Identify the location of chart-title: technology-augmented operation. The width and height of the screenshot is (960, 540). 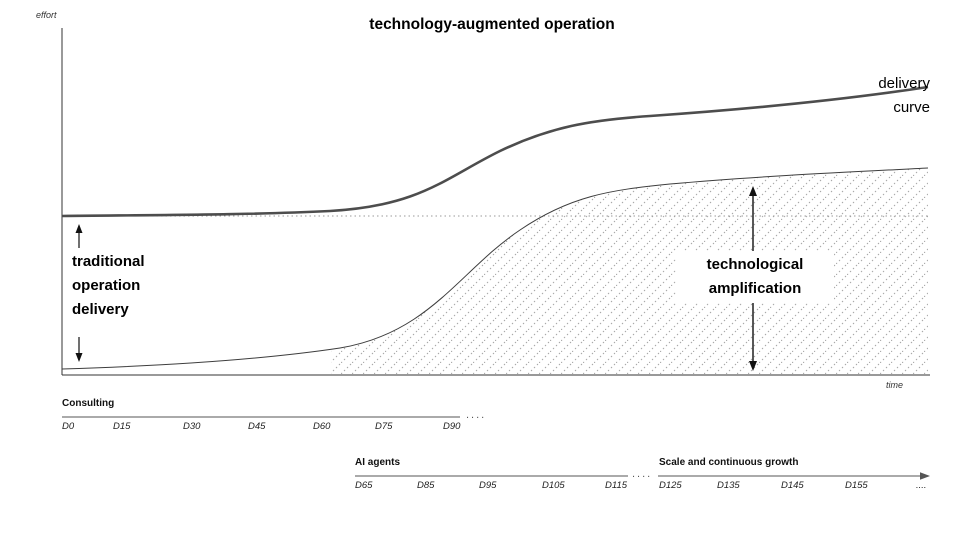
(492, 24).